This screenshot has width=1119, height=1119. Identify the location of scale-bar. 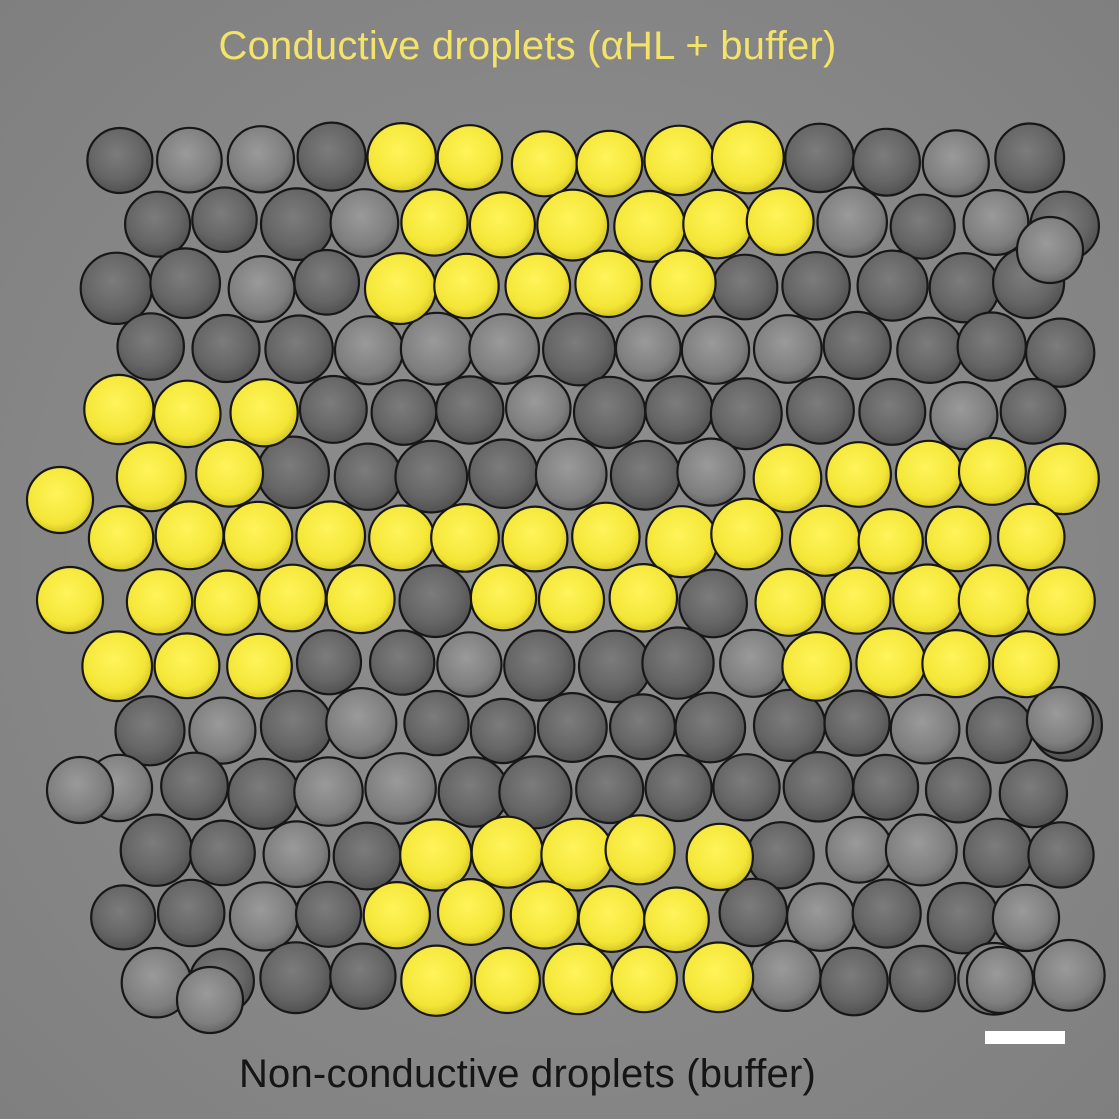
(1025, 1037).